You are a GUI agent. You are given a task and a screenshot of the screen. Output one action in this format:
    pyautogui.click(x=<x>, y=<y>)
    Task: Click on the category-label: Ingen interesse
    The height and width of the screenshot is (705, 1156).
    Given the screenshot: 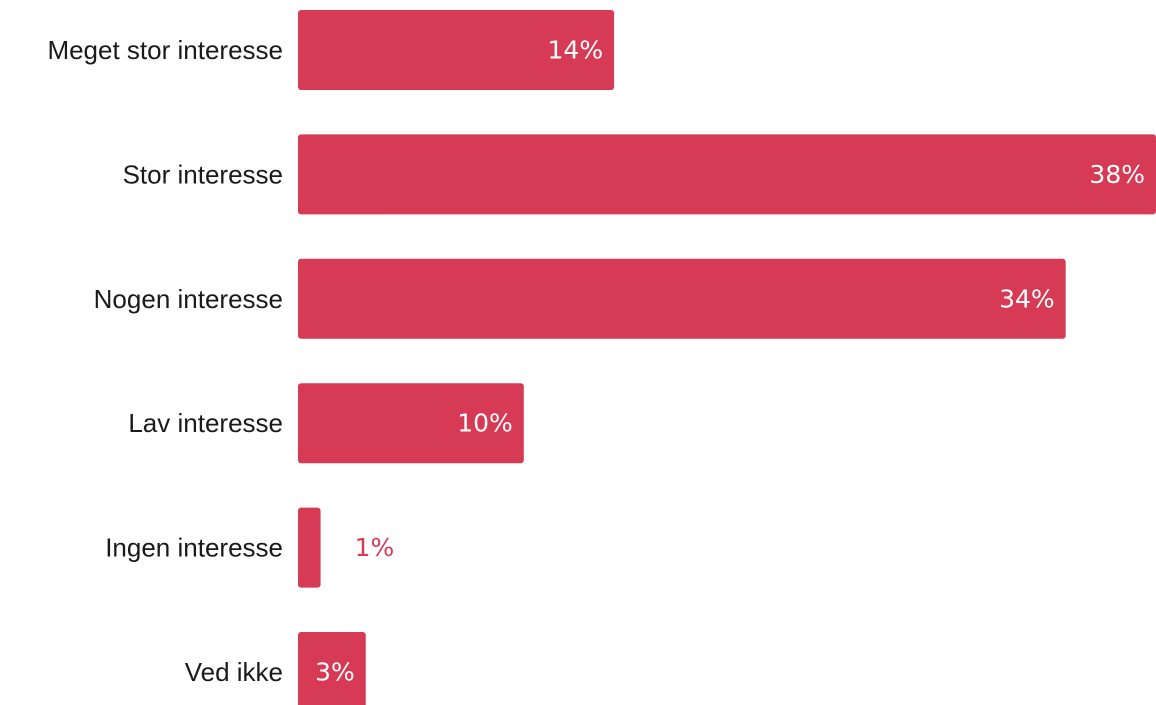 What is the action you would take?
    pyautogui.click(x=194, y=548)
    